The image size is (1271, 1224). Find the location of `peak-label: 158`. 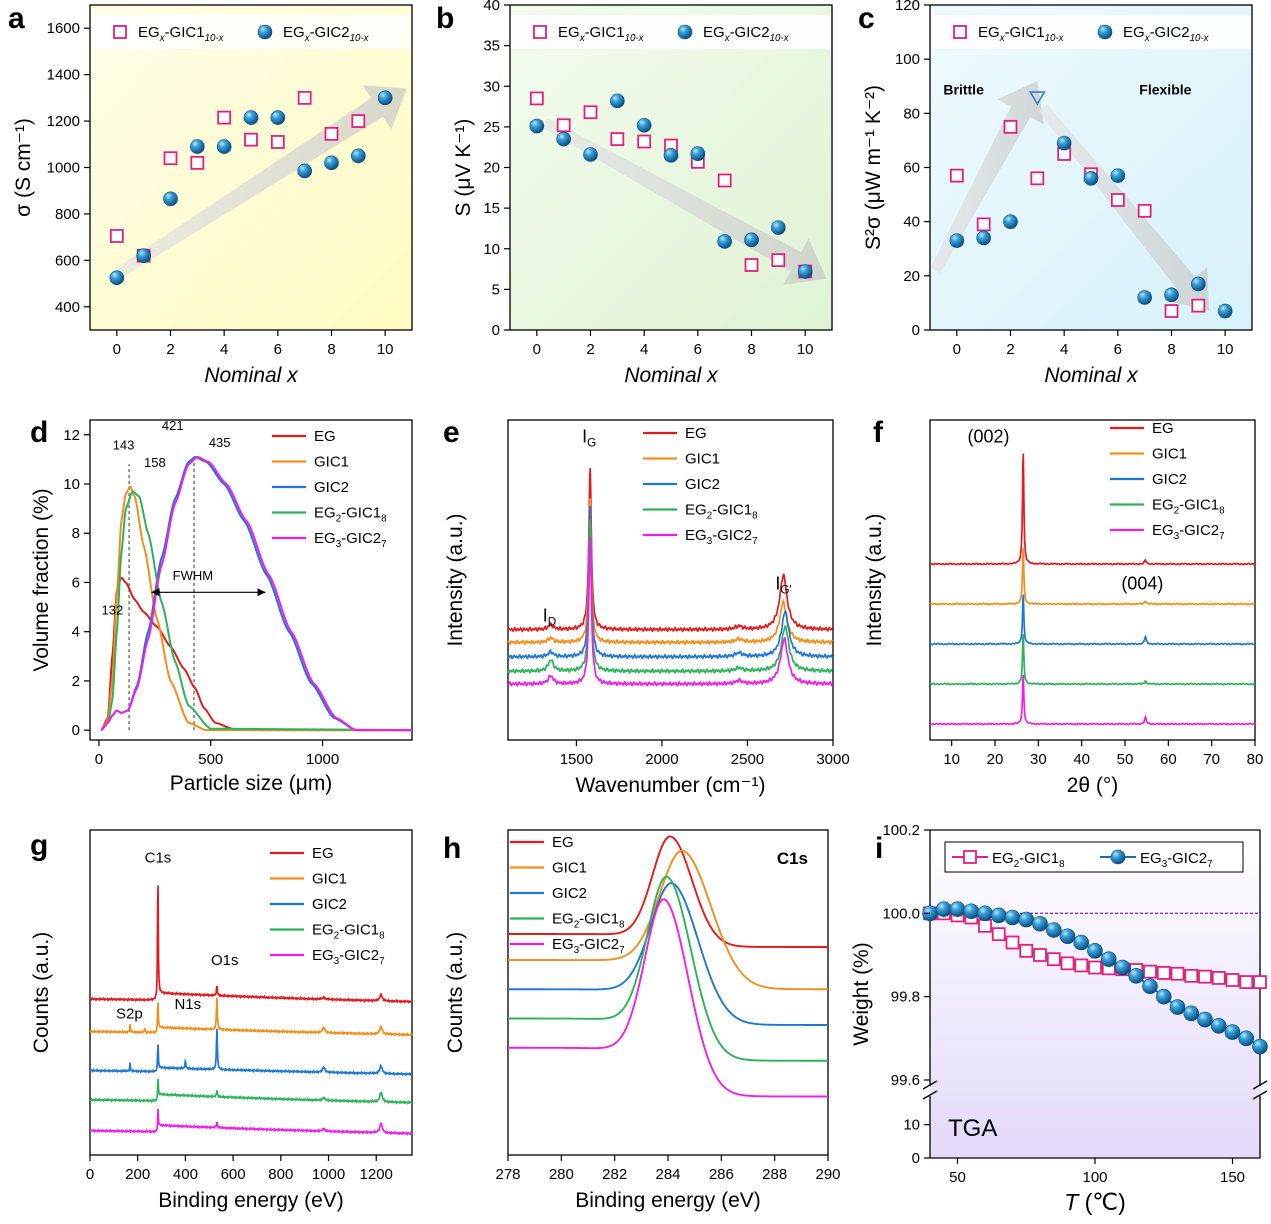

peak-label: 158 is located at coordinates (155, 462).